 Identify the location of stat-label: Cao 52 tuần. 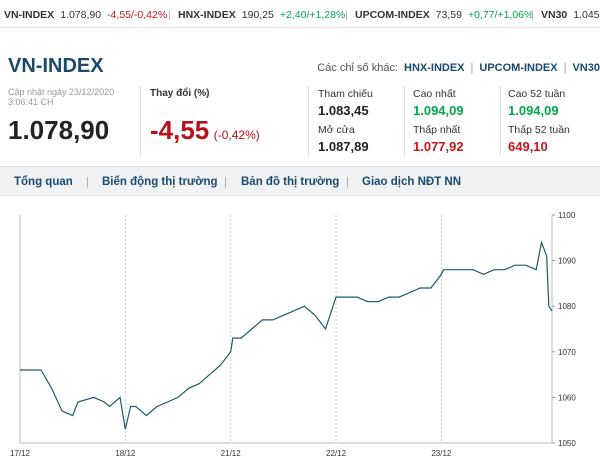
(537, 94).